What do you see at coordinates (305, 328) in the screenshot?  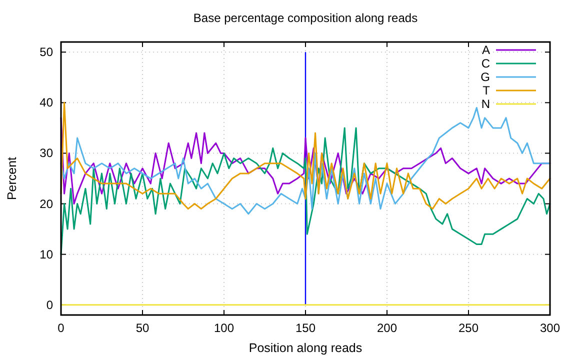 I see `x-tick-label: 150` at bounding box center [305, 328].